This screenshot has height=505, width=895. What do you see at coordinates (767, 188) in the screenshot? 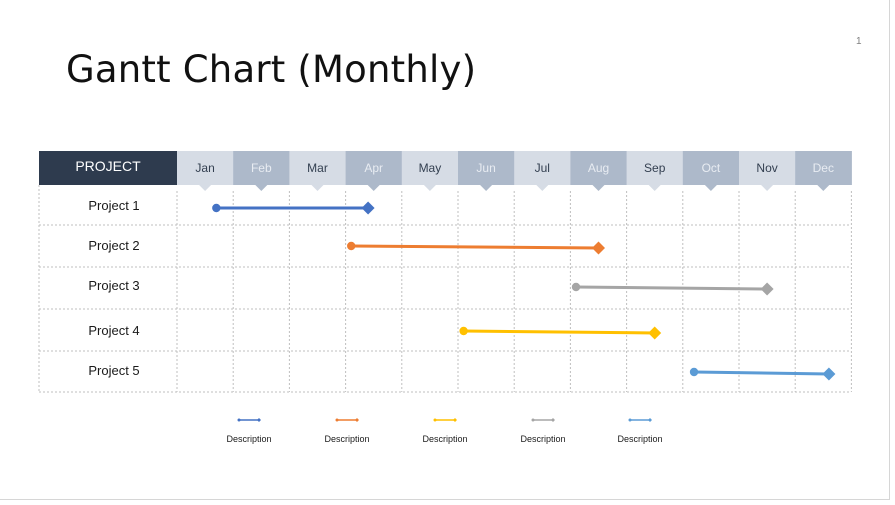
I see `month-pointer-nov` at bounding box center [767, 188].